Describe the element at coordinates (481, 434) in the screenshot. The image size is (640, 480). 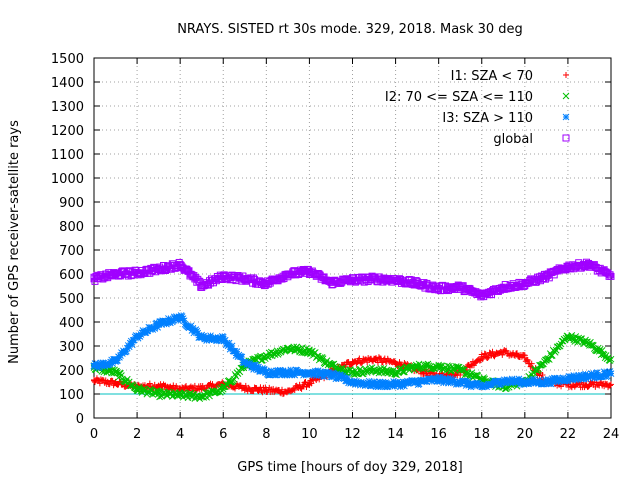
I see `x-tick-label: 18` at that location.